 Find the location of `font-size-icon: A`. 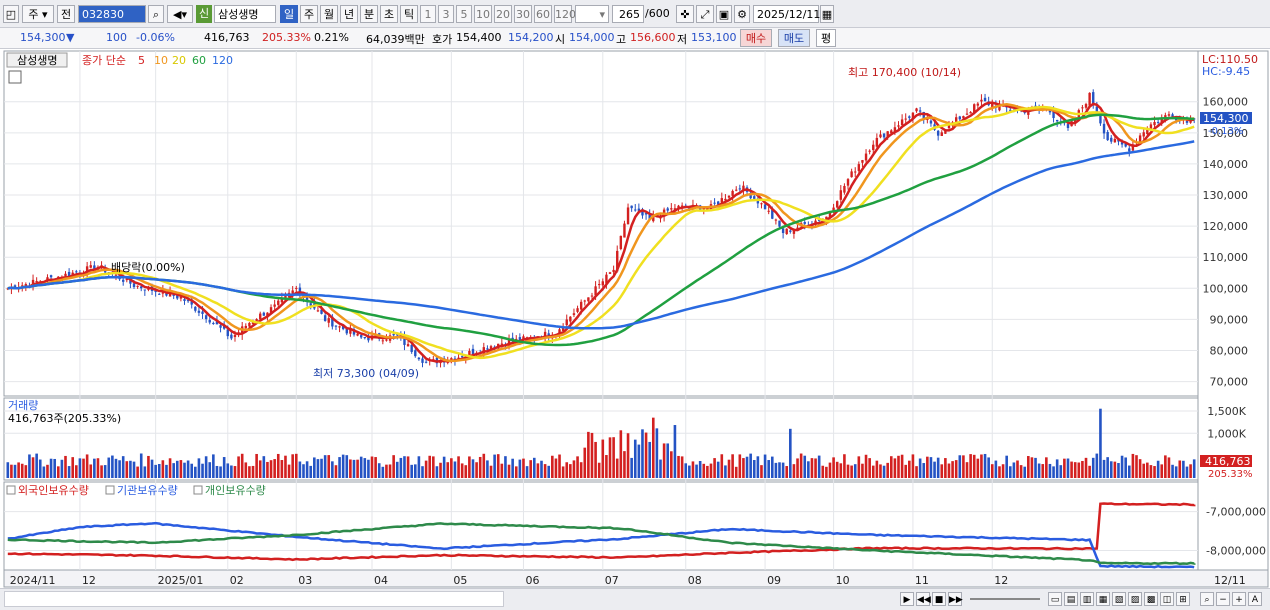

font-size-icon: A is located at coordinates (1255, 599).